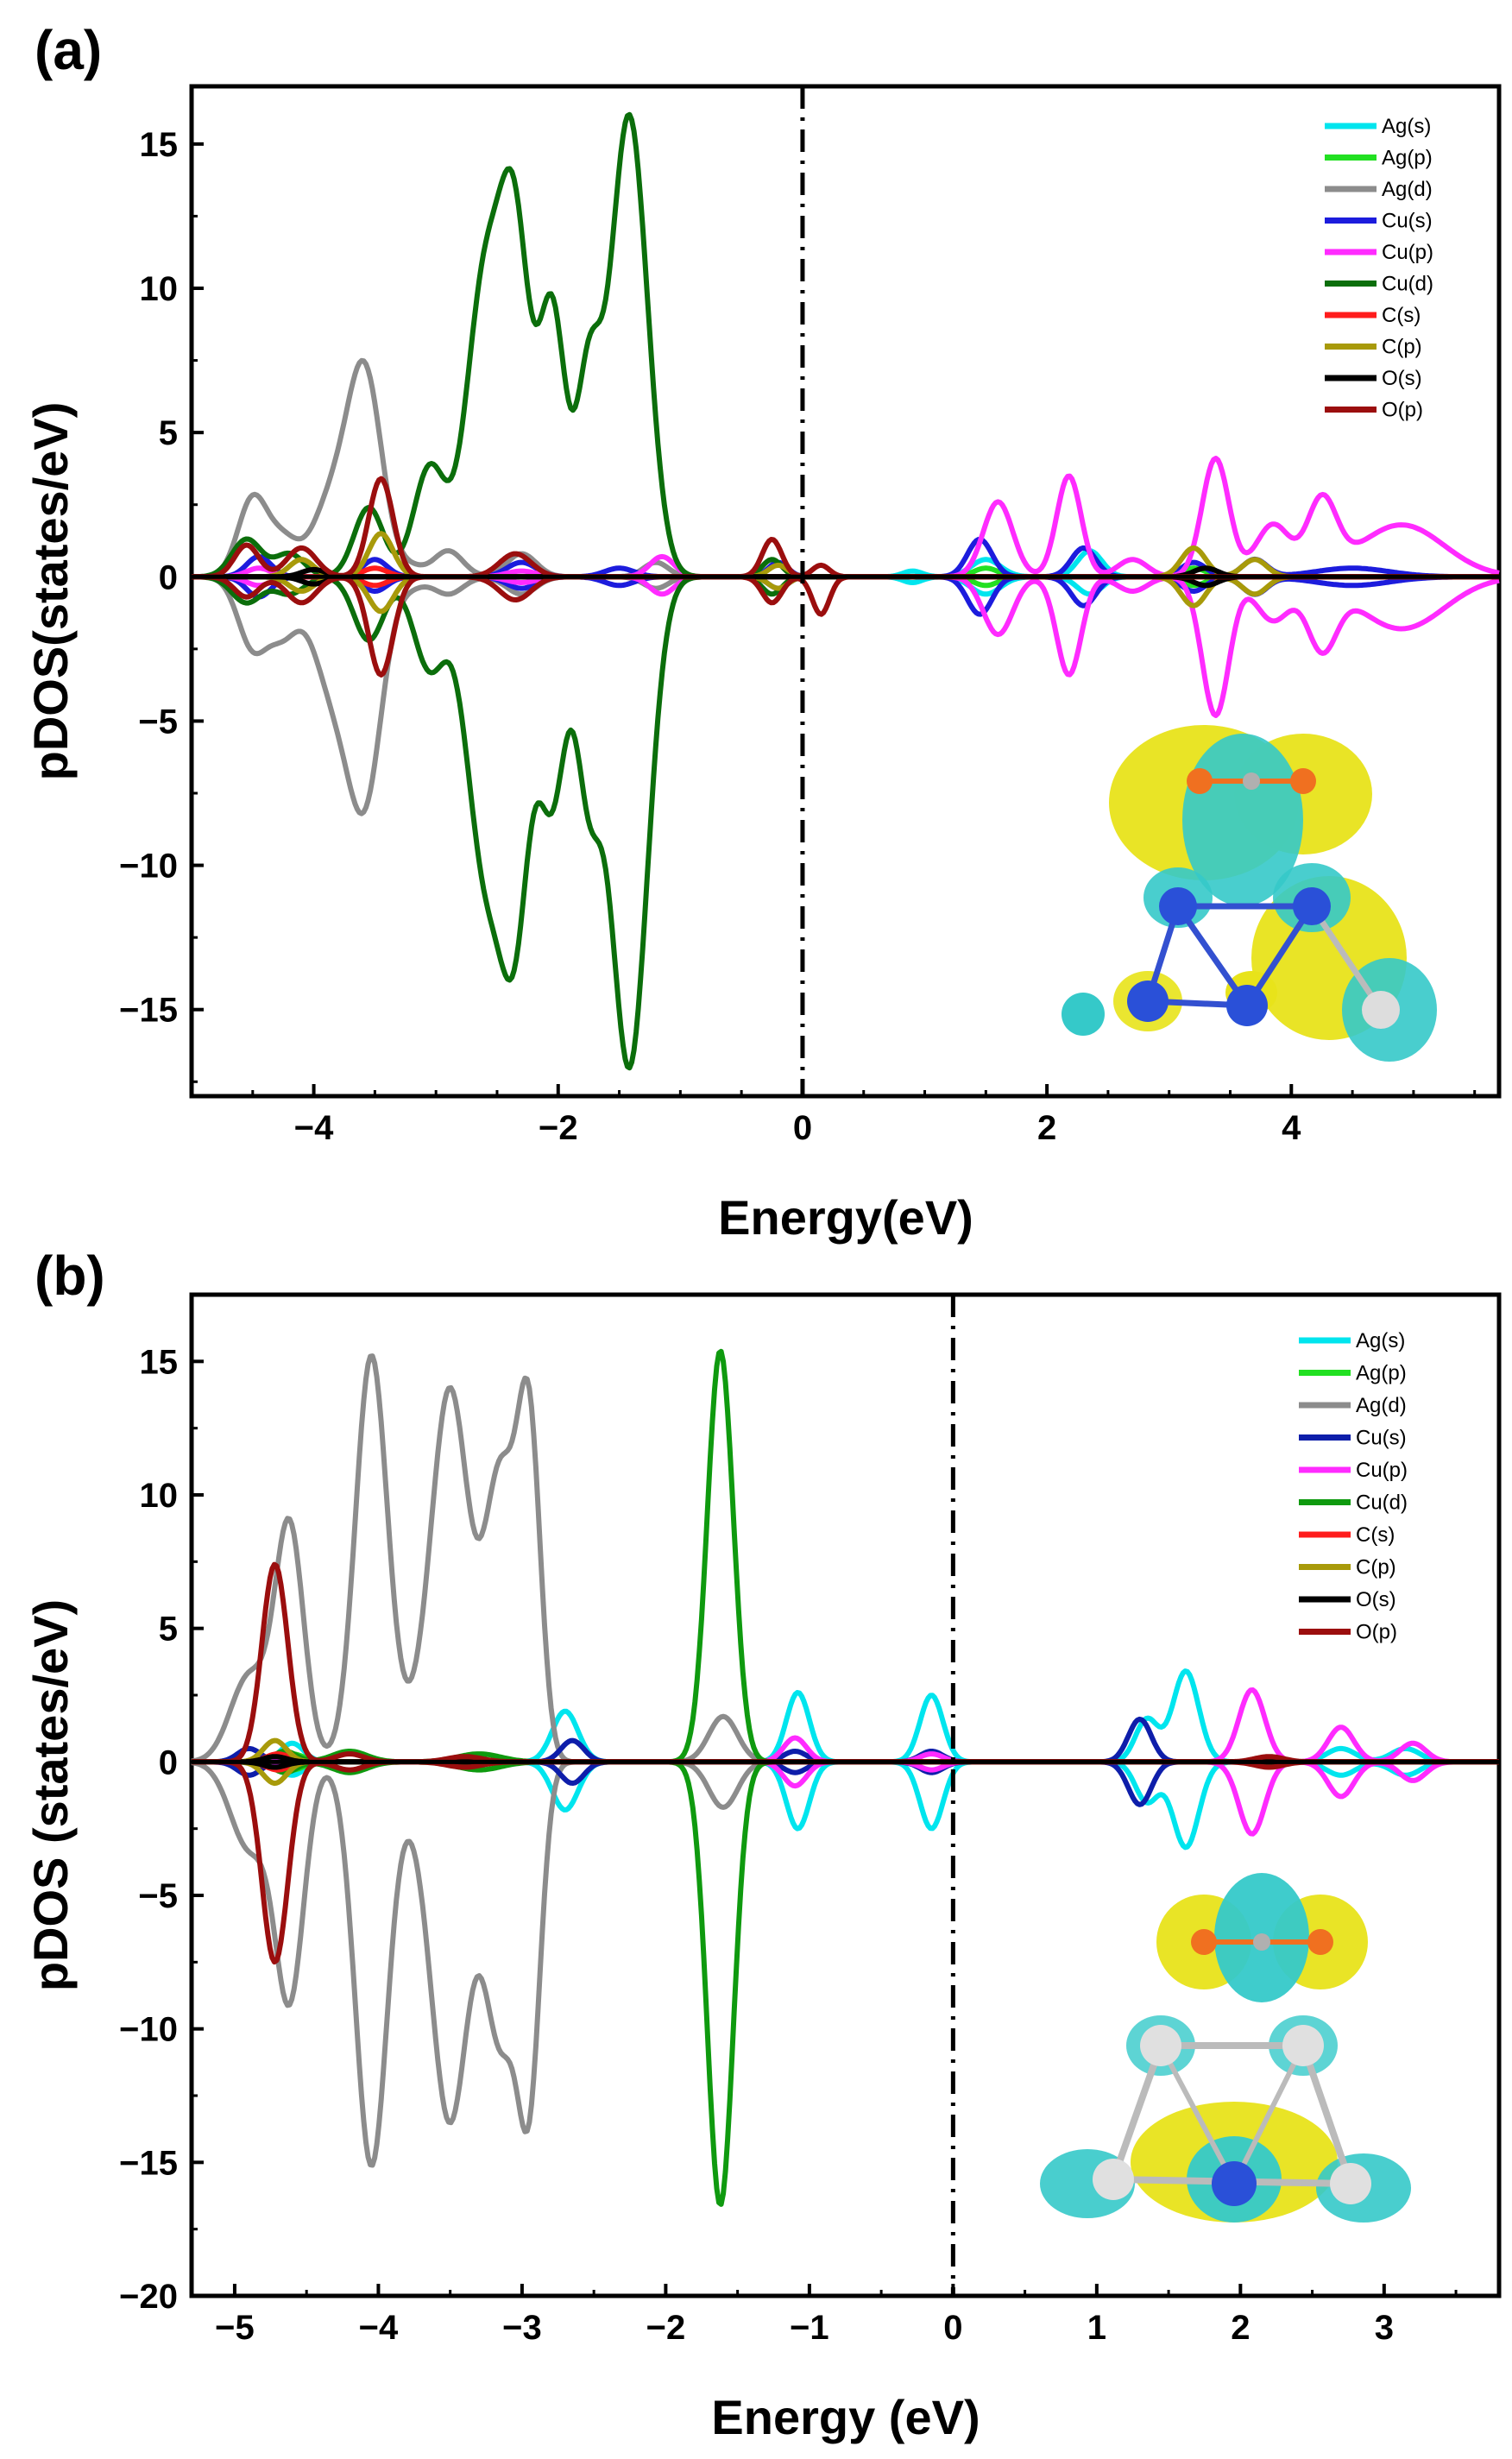 The height and width of the screenshot is (2459, 1512). What do you see at coordinates (1250, 893) in the screenshot?
I see `panel-a-inset-charge-density` at bounding box center [1250, 893].